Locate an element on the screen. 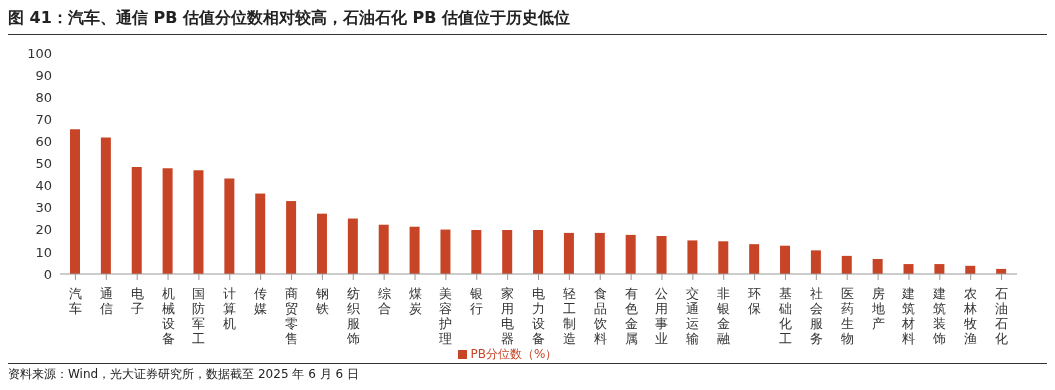  x-tick-label: 基础化工 is located at coordinates (784, 316).